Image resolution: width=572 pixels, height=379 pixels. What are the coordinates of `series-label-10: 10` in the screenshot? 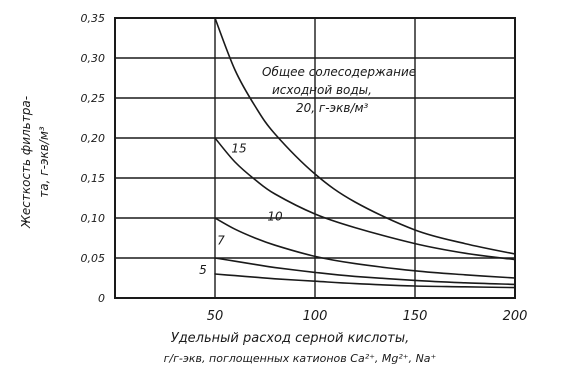 It's located at (275, 216).